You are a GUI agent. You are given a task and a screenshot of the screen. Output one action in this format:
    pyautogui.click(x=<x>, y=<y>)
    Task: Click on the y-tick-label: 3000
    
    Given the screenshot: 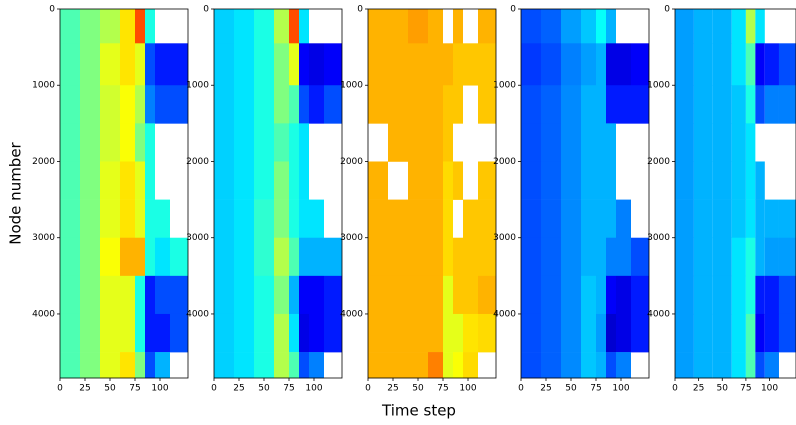 What is the action you would take?
    pyautogui.click(x=43, y=238)
    